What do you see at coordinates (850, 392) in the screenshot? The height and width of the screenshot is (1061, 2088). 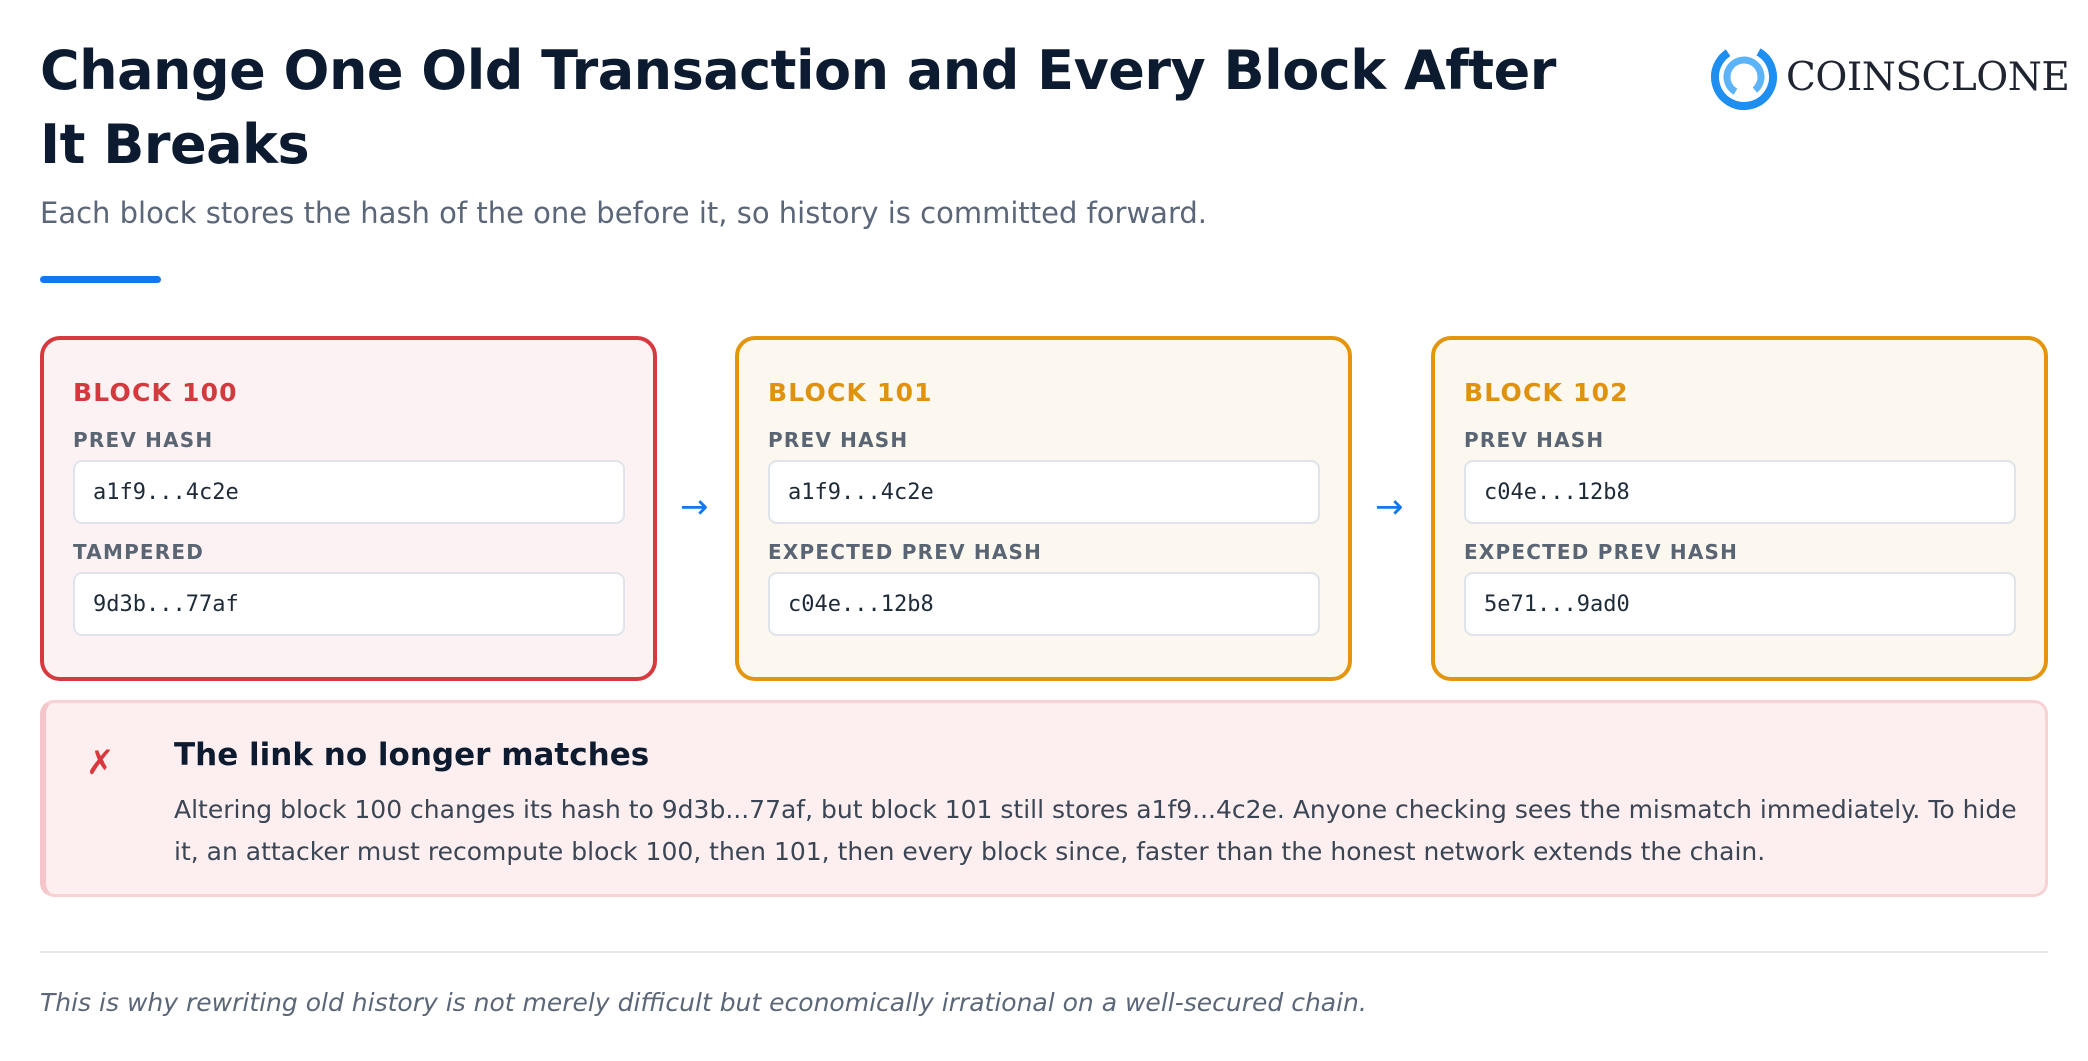 I see `block-title: BLOCK 101` at bounding box center [850, 392].